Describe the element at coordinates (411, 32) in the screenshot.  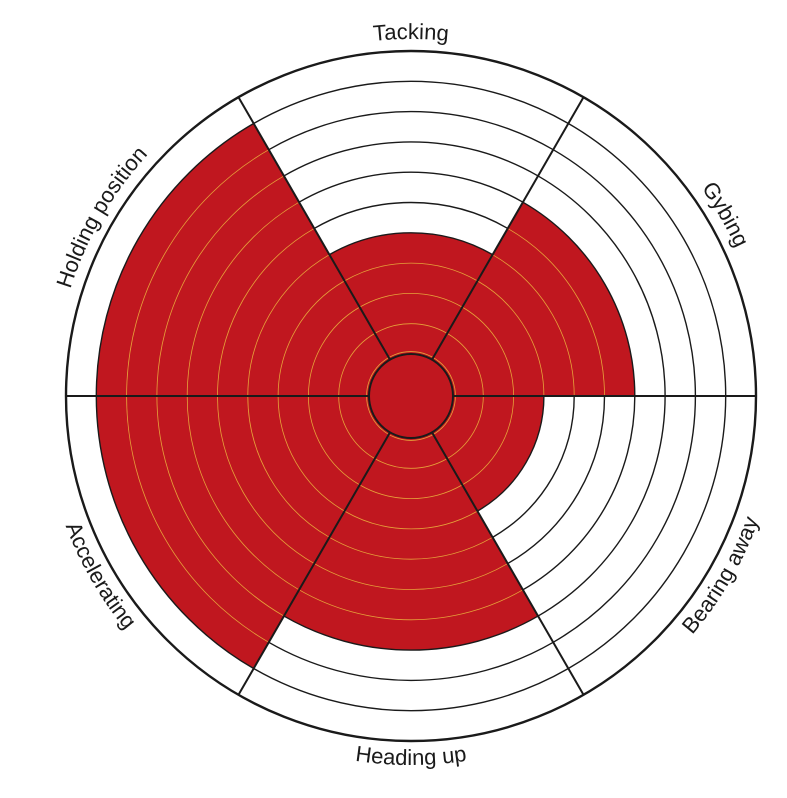
I see `segment-label-tacking: Tacking` at that location.